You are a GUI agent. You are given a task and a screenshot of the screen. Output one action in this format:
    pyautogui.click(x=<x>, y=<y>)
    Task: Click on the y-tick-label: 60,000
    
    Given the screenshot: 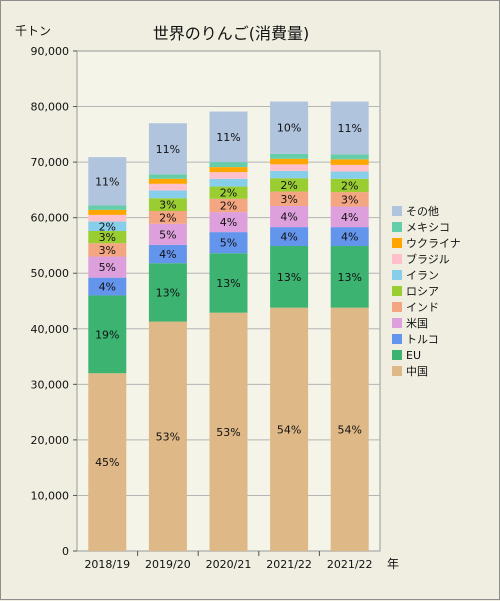 What is the action you would take?
    pyautogui.click(x=50, y=218)
    